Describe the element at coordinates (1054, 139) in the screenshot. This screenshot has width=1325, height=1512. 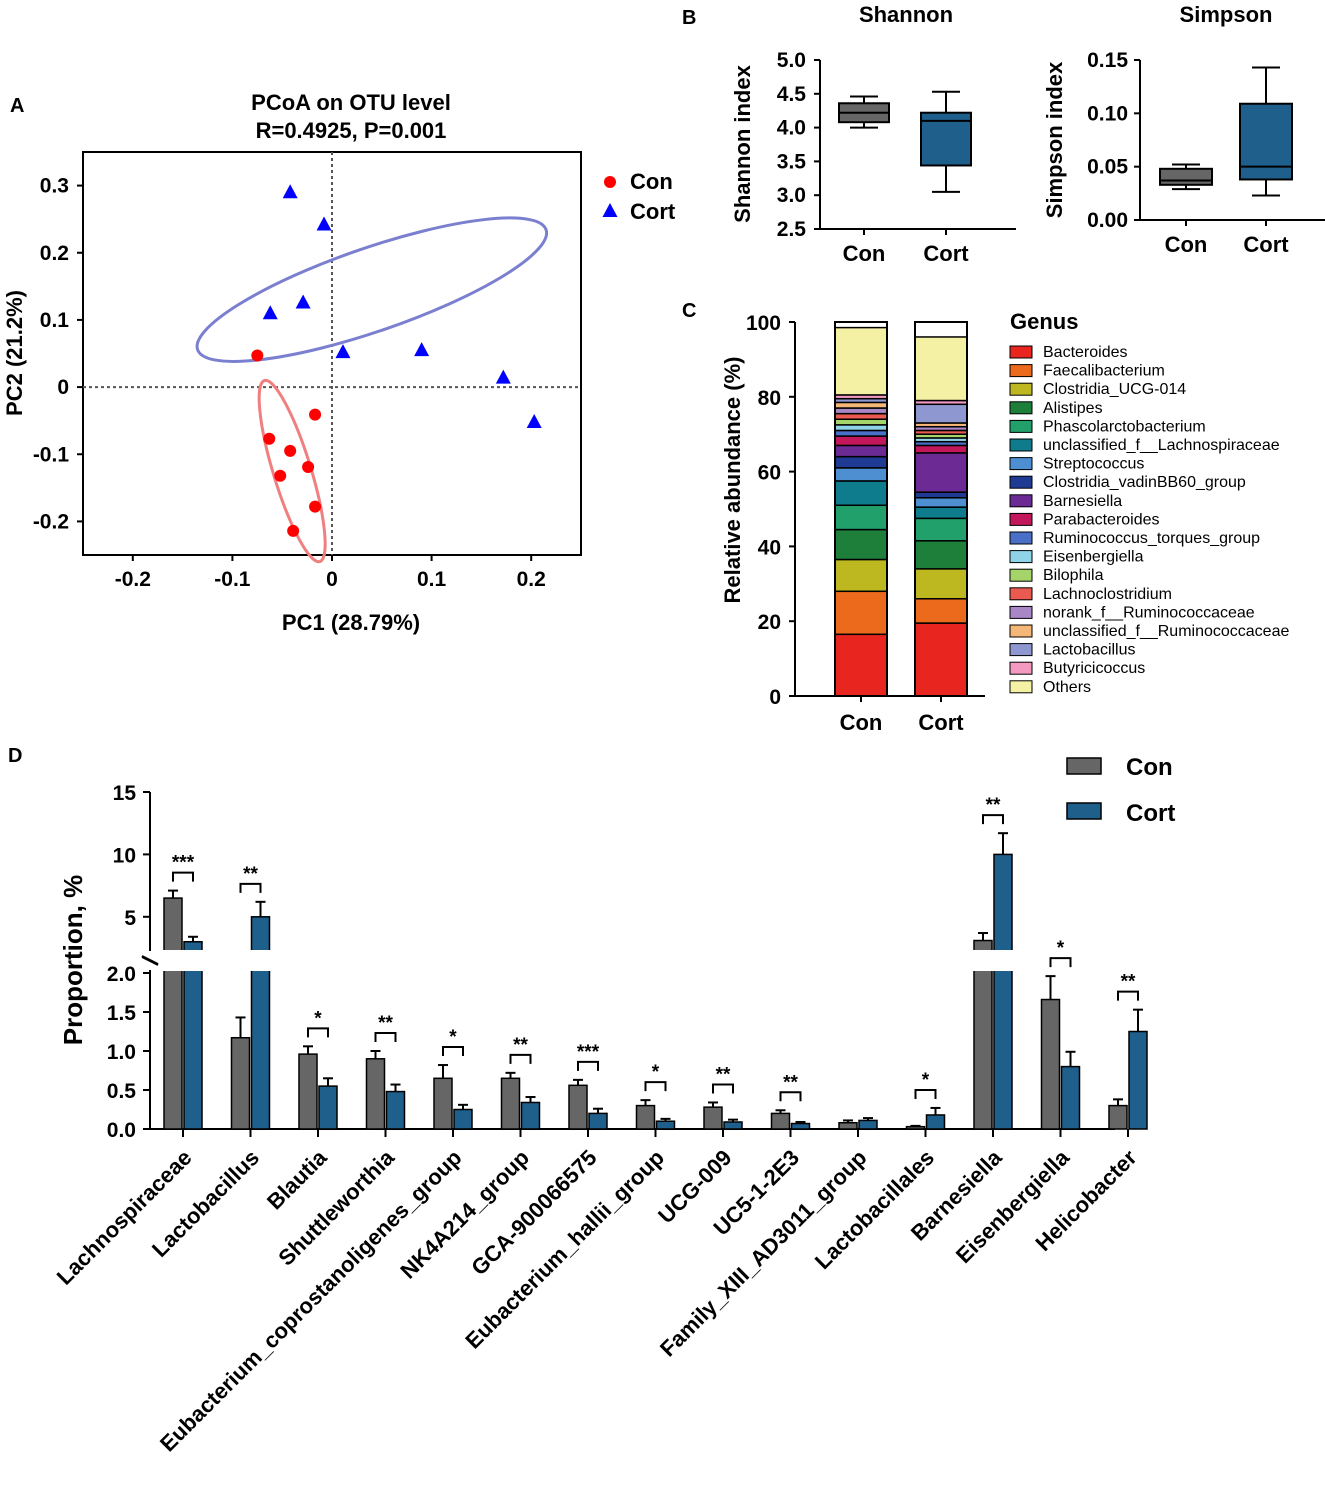
I see `simpson-ylabel: Simpson index` at that location.